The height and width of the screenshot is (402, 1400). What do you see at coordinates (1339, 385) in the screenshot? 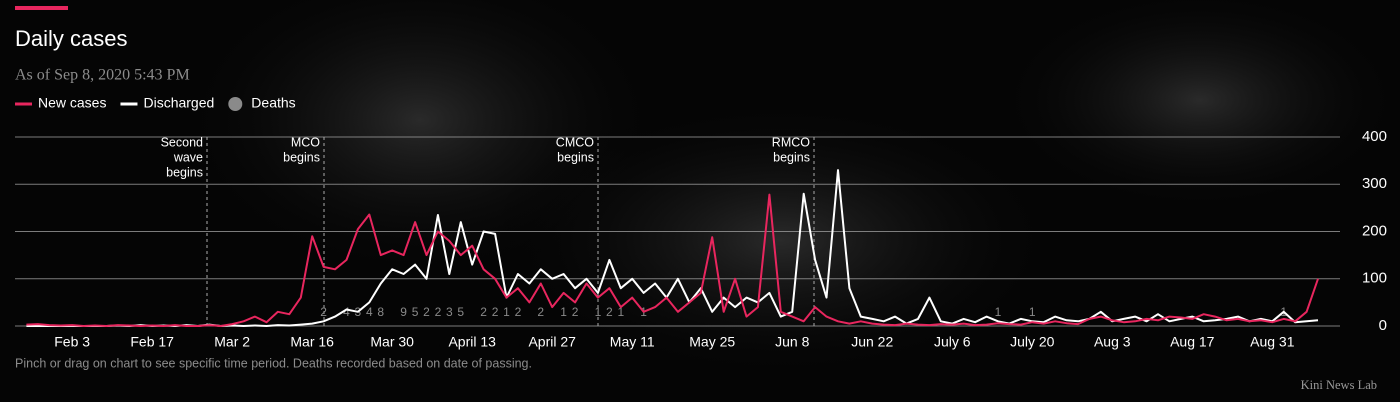
I see `source: Kini News Lab` at bounding box center [1339, 385].